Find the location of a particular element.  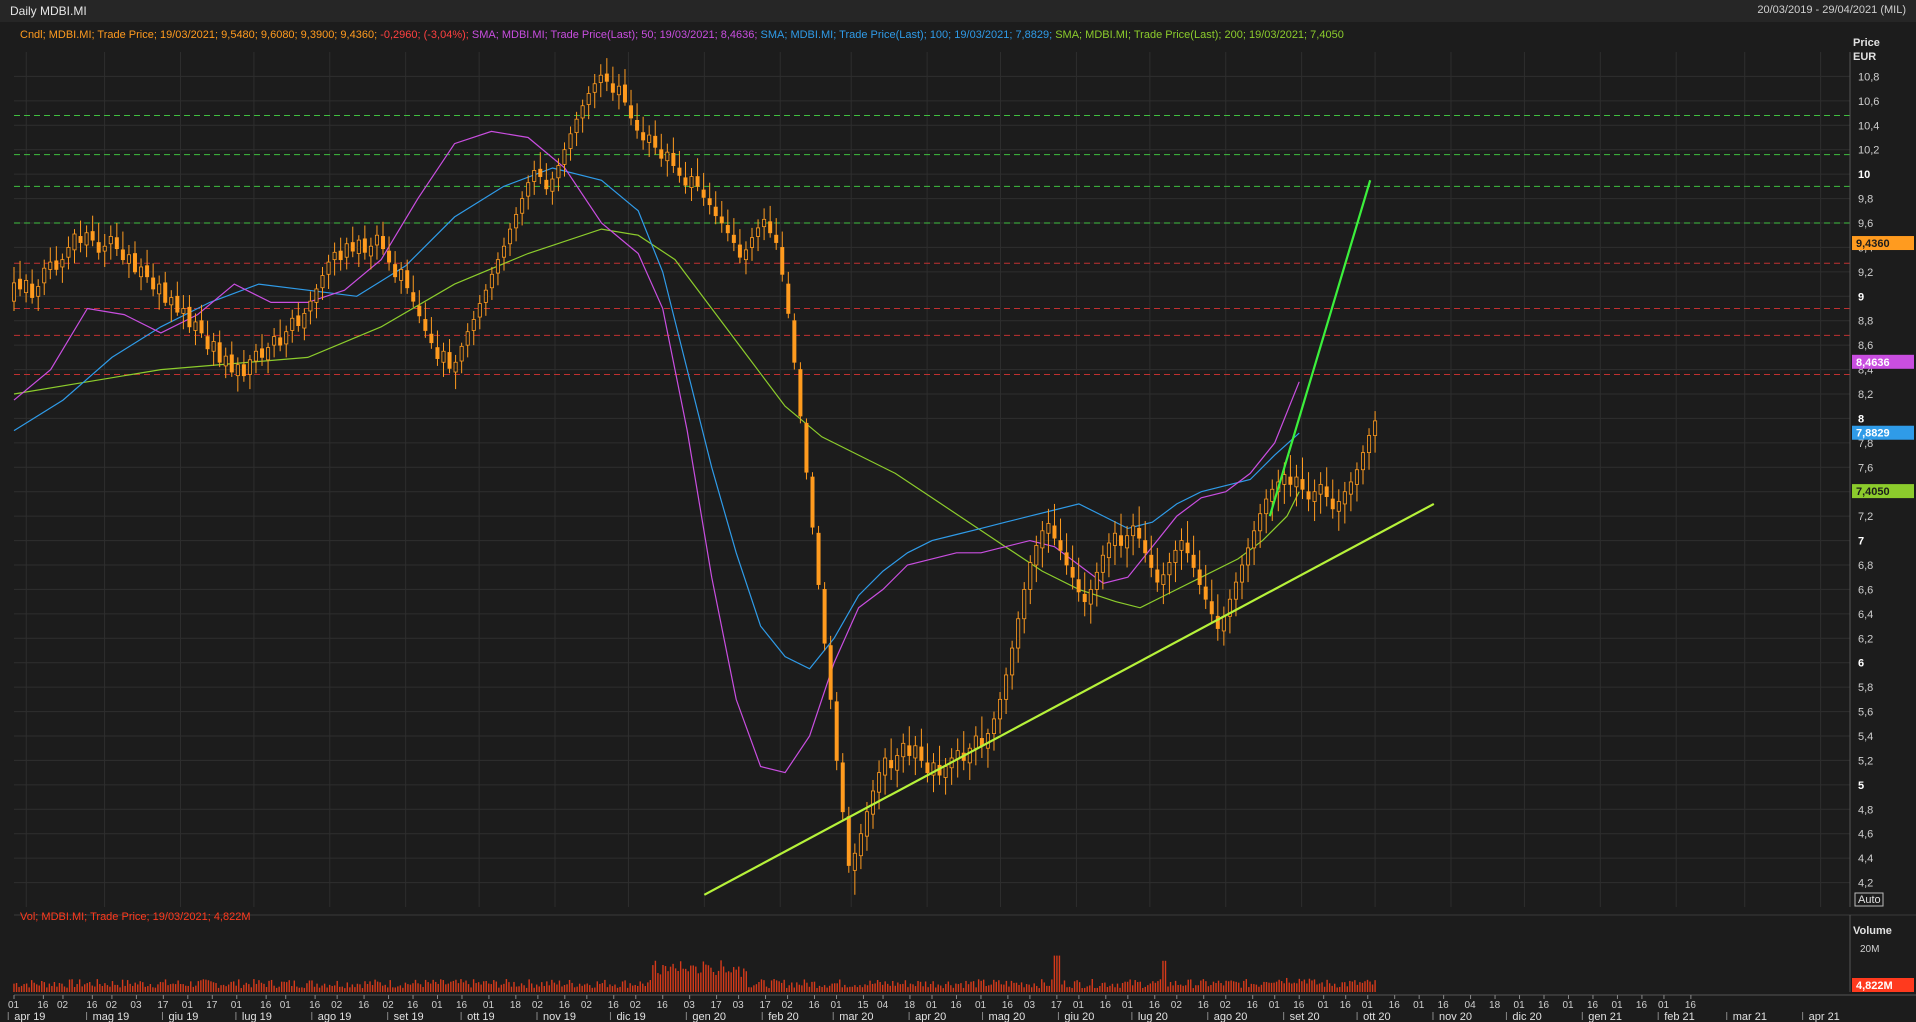

price-tick-label: 9,8 is located at coordinates (1865, 200).